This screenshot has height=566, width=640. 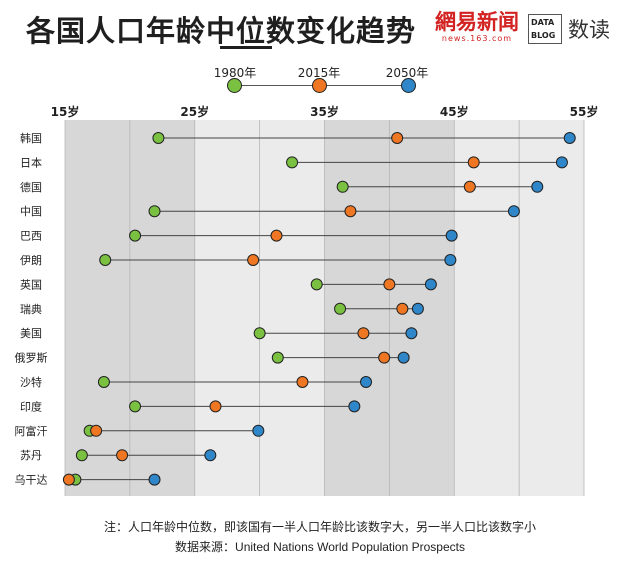 What do you see at coordinates (246, 47) in the screenshot?
I see `title-underline` at bounding box center [246, 47].